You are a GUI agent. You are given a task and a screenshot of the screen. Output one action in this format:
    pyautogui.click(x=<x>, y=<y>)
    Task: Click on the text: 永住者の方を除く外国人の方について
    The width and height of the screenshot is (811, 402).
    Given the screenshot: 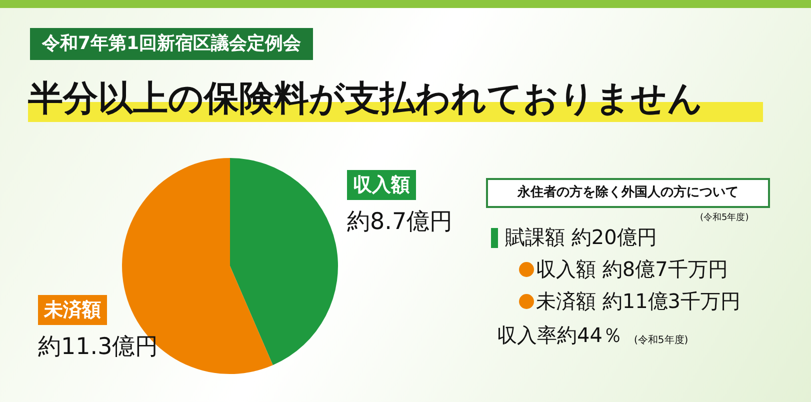 What is the action you would take?
    pyautogui.click(x=628, y=193)
    